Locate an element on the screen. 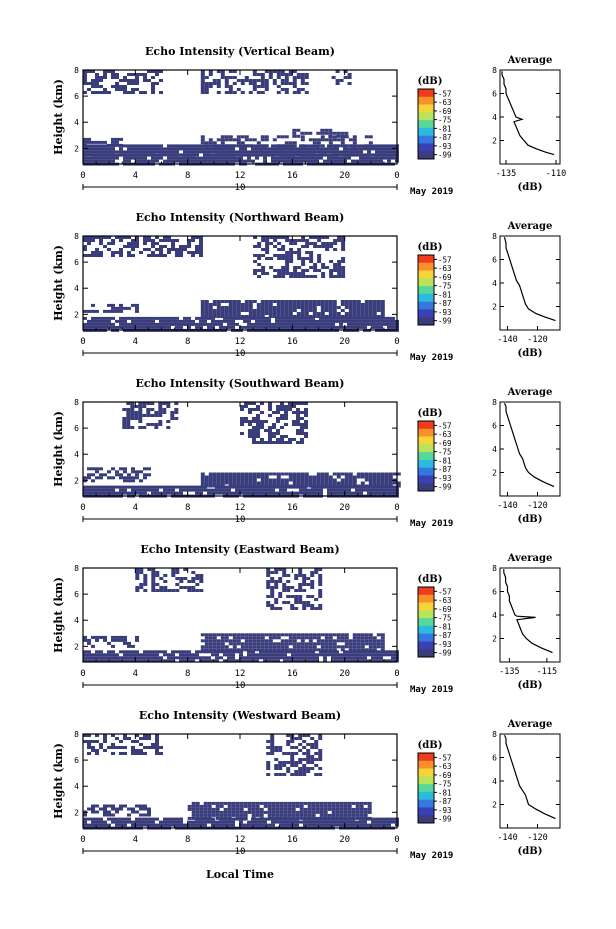 The image size is (616, 929). cloud-region is located at coordinates (123, 82).